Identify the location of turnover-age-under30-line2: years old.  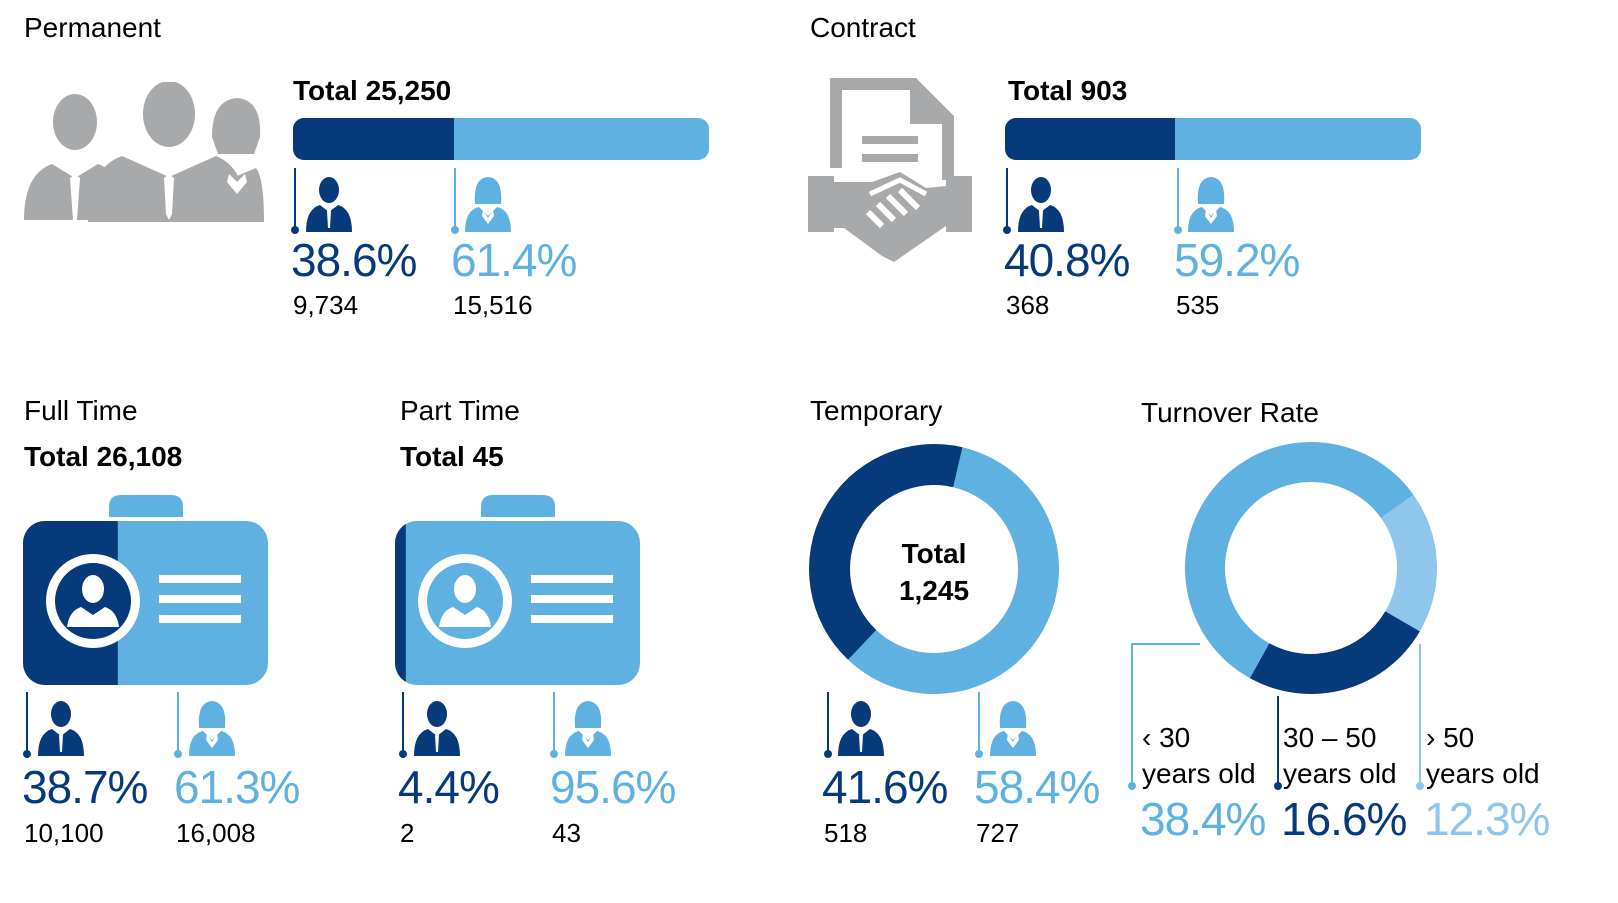
(1199, 773).